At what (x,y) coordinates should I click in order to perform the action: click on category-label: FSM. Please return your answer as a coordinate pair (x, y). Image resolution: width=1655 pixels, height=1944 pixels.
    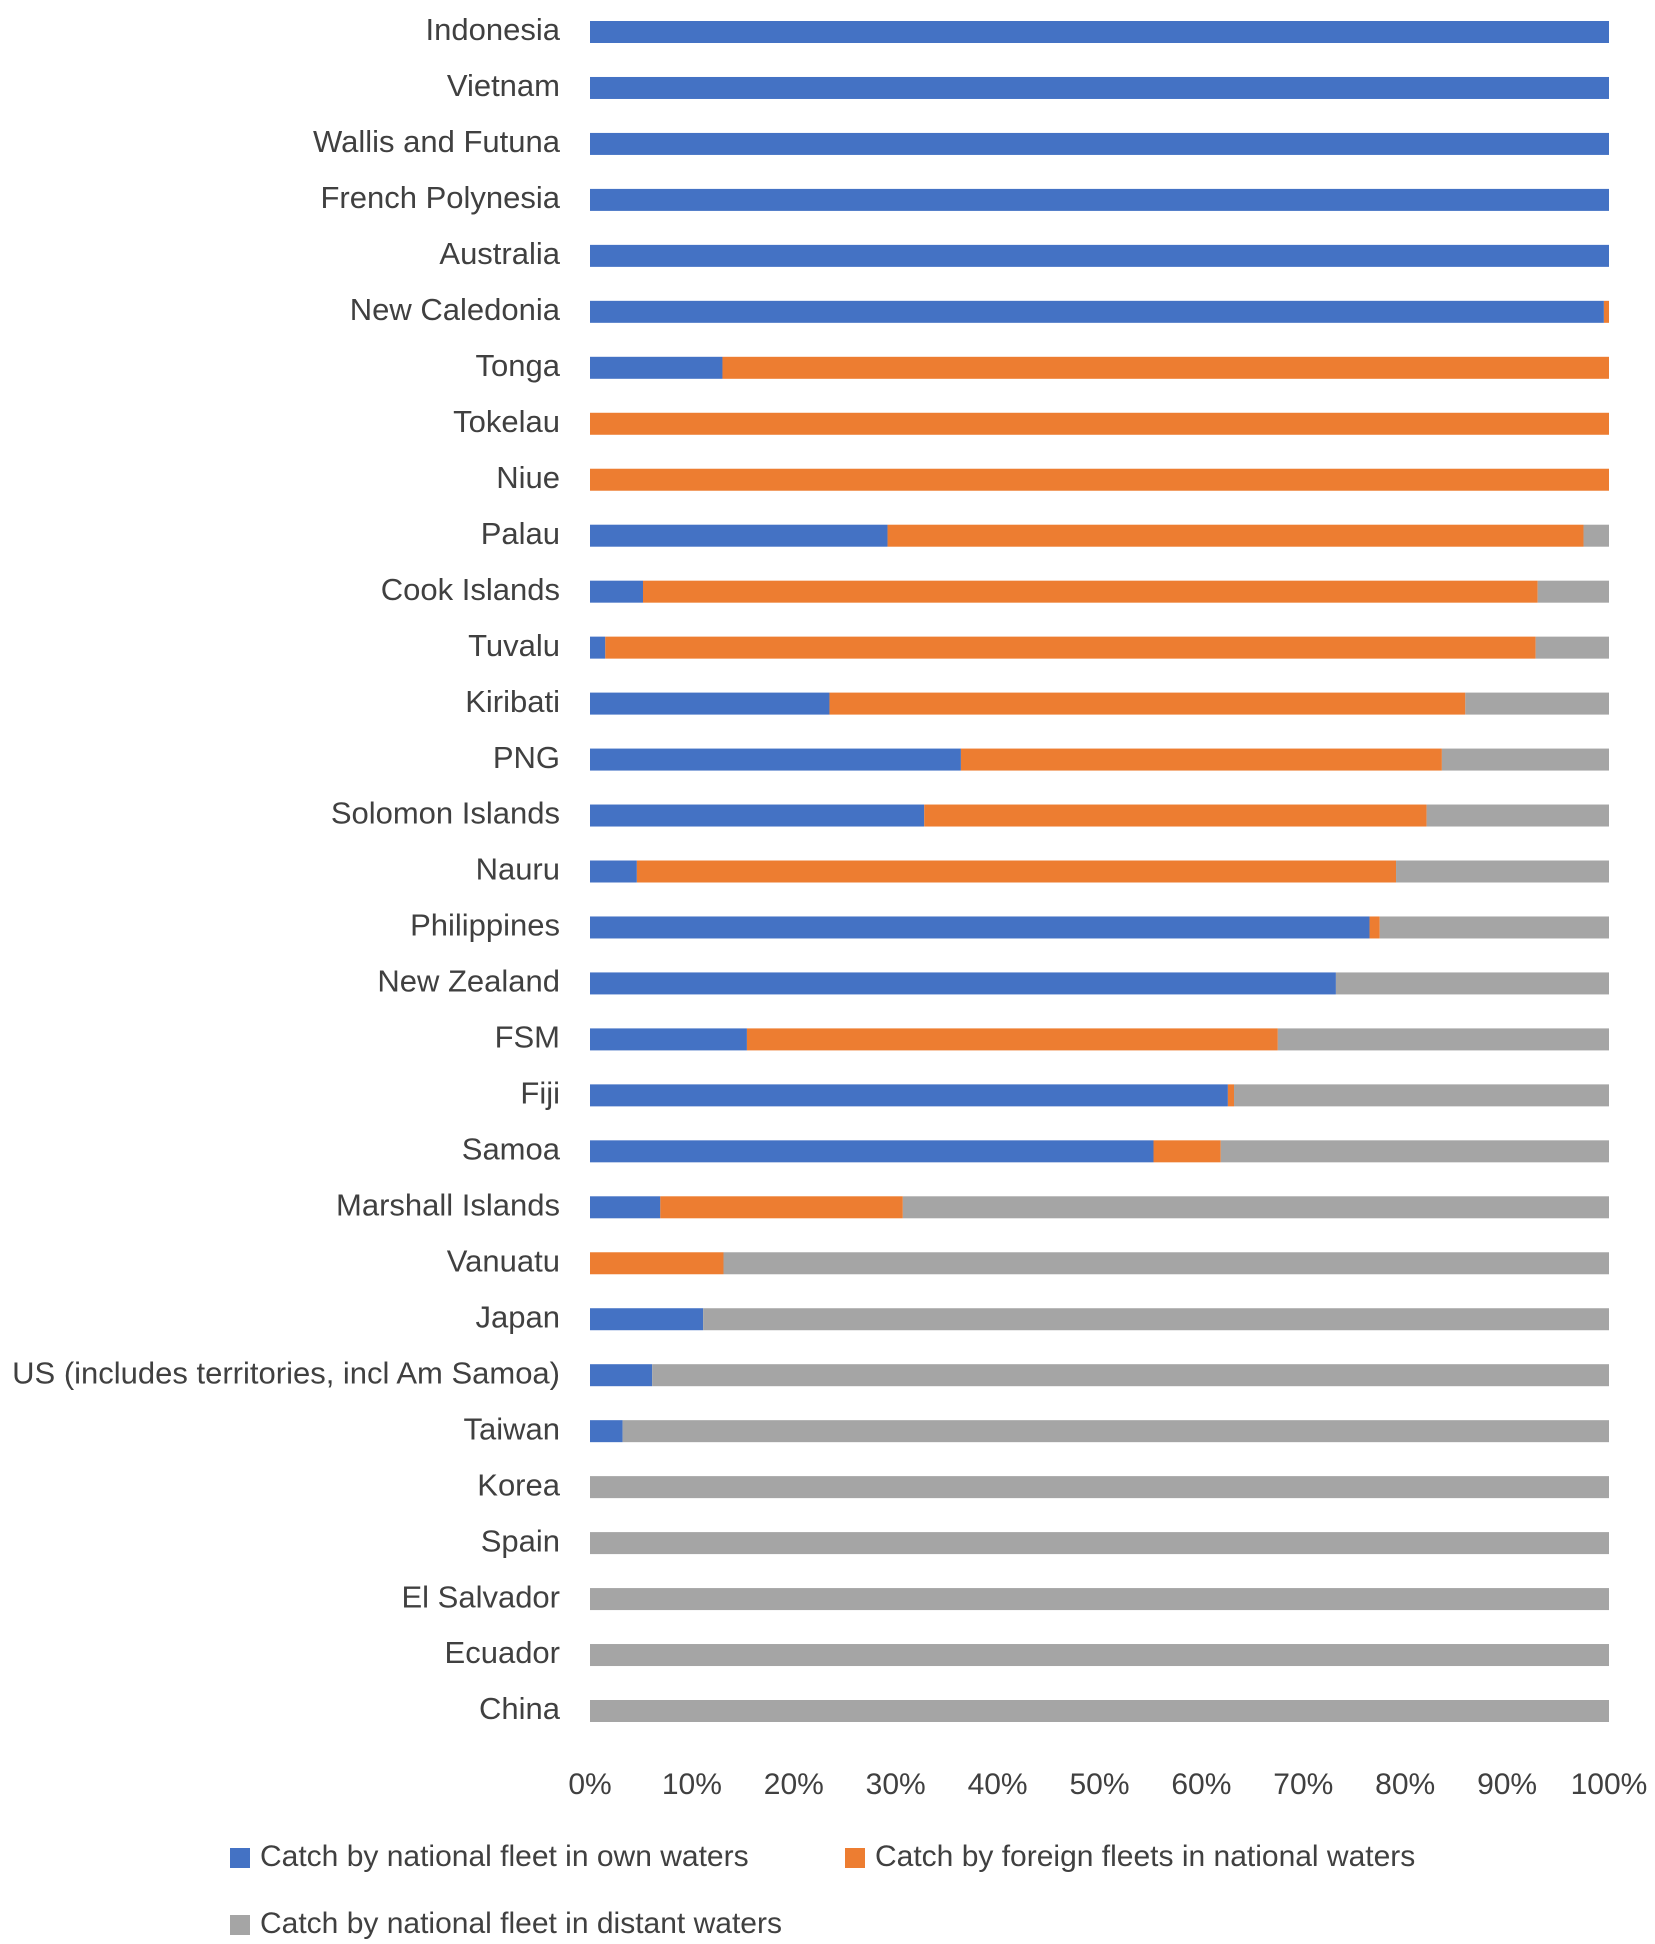
    Looking at the image, I should click on (527, 1037).